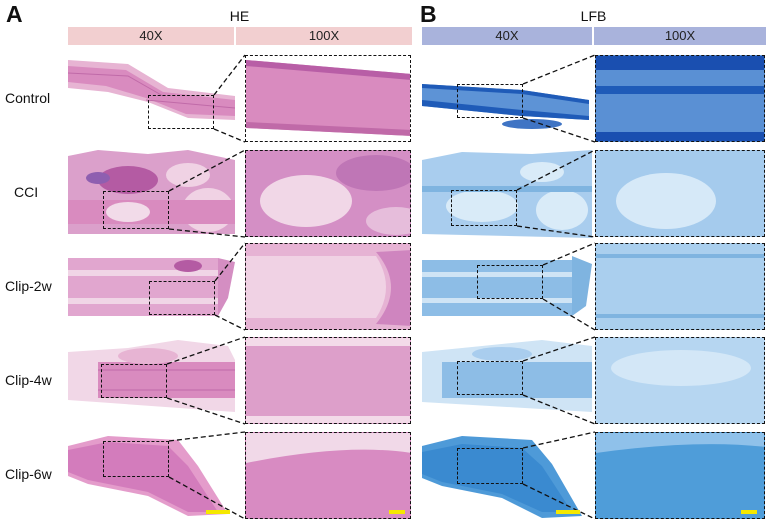 This screenshot has height=523, width=767. Describe the element at coordinates (397, 512) in the screenshot. I see `he-100x-scalebar` at that location.